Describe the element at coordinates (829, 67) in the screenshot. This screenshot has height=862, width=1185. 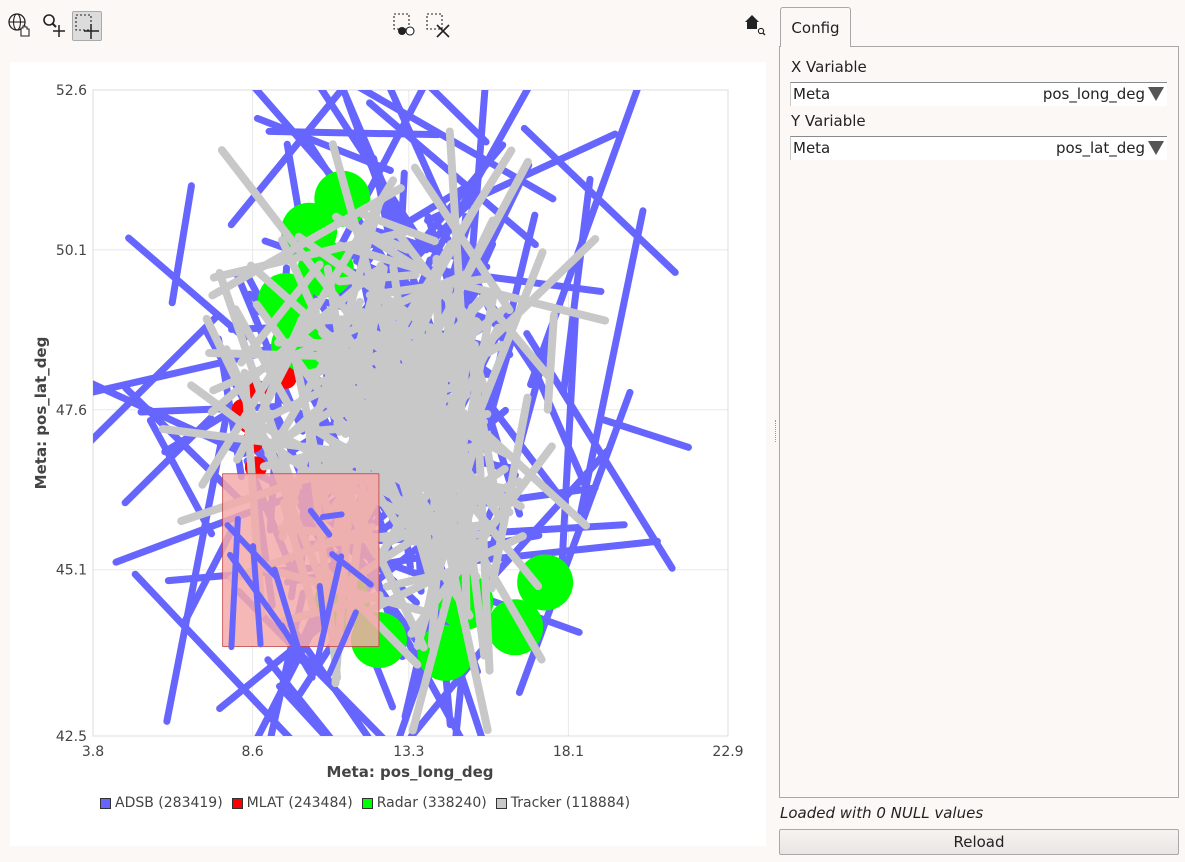
I see `x-variable-label: X Variable` at that location.